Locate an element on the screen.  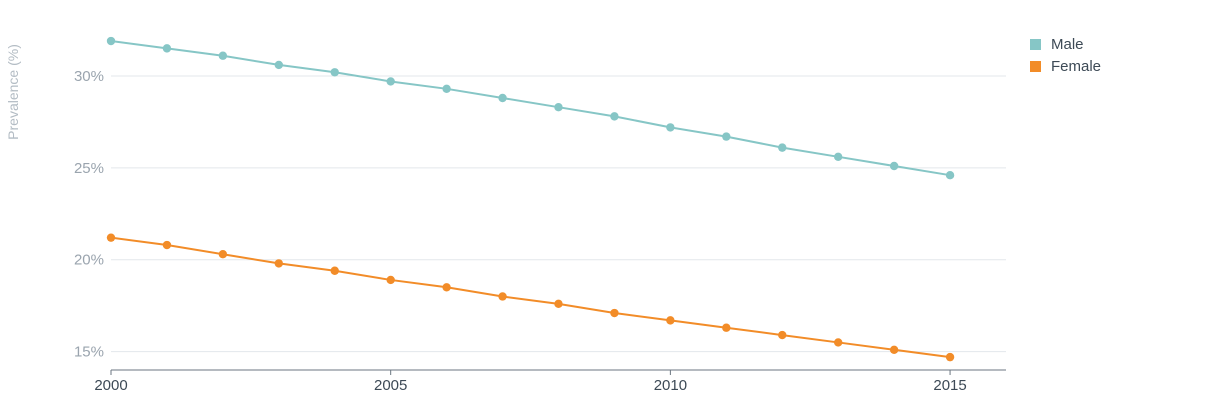
legend-swatch-female is located at coordinates (1035, 66).